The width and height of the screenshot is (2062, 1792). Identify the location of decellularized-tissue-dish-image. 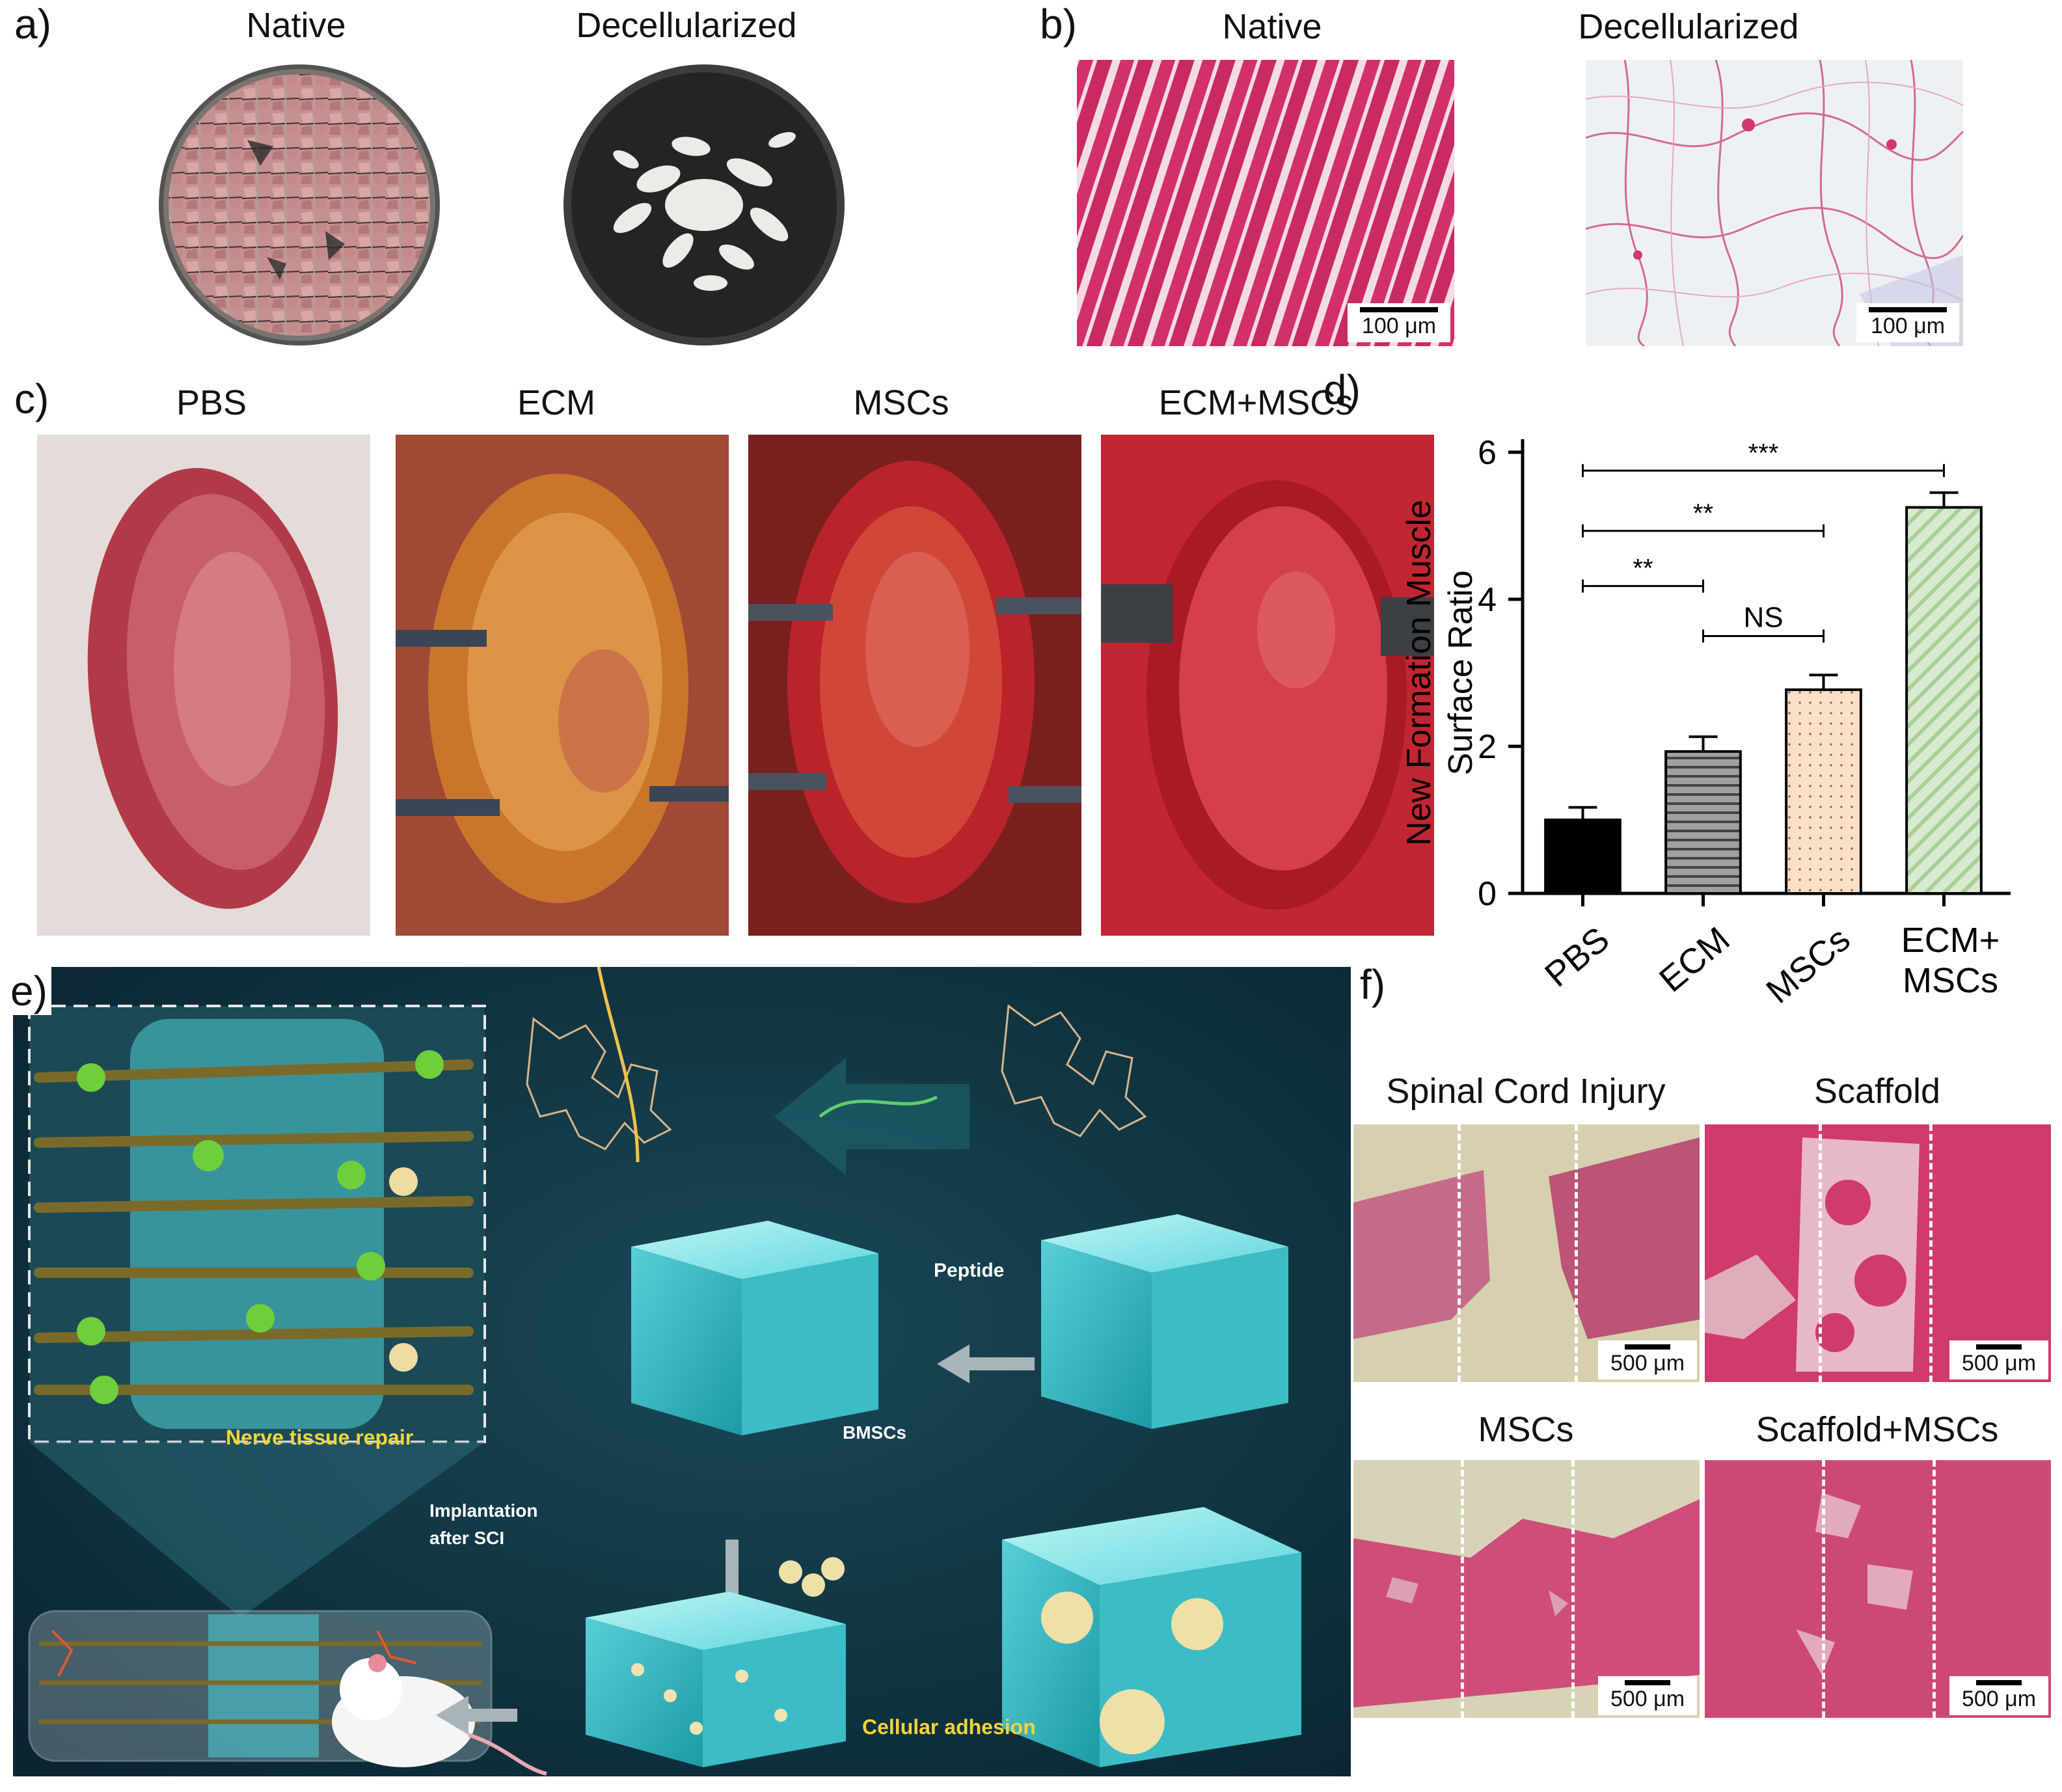
(704, 205).